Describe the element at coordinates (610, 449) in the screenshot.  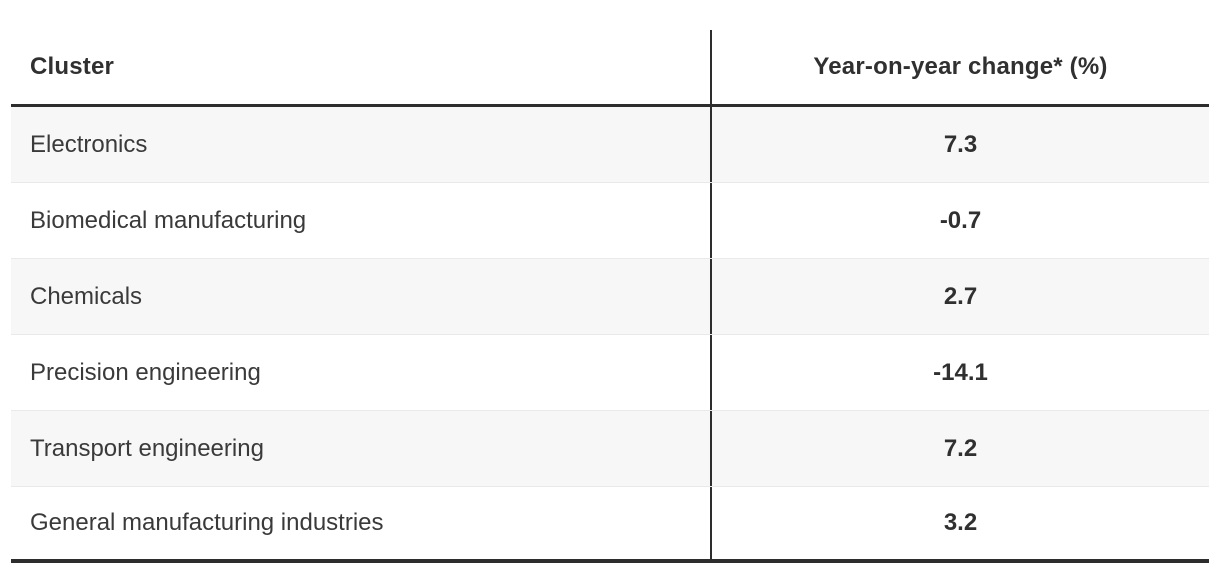
I see `table-row: Transport engineering 7.2` at that location.